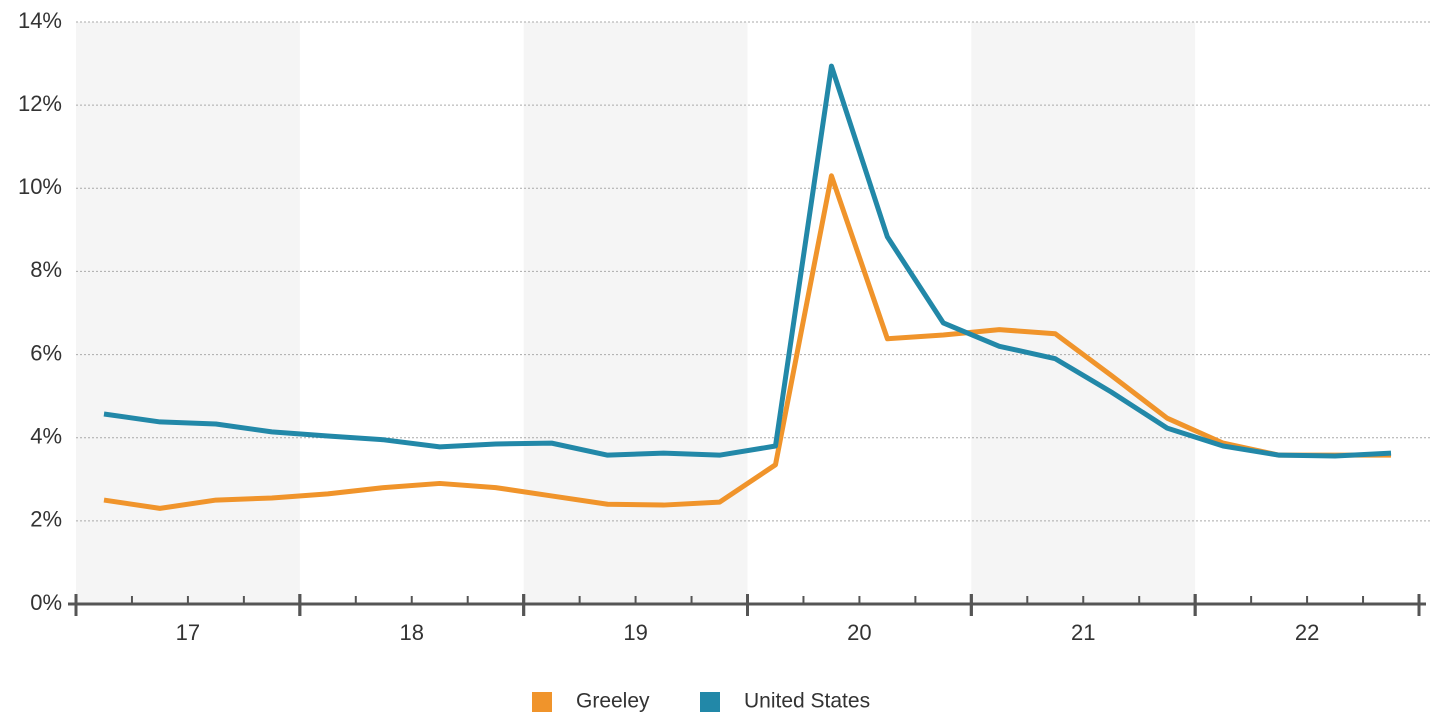 The height and width of the screenshot is (722, 1438). I want to click on y-tick-label: 14%, so click(40, 20).